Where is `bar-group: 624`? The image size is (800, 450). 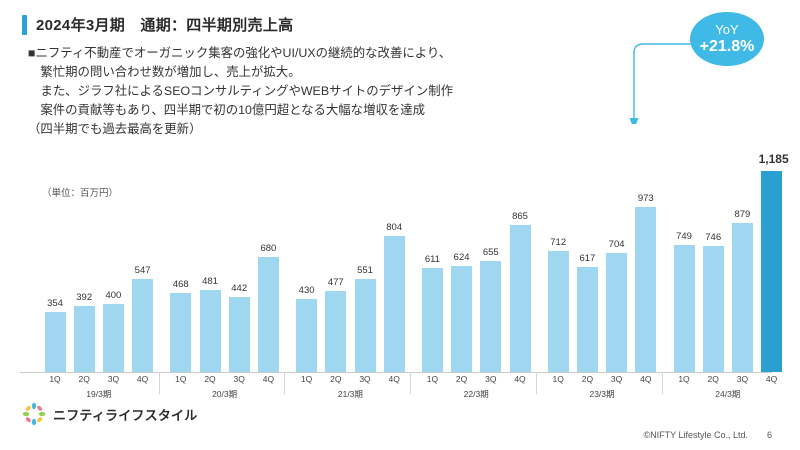
bar-group: 624 is located at coordinates (462, 312).